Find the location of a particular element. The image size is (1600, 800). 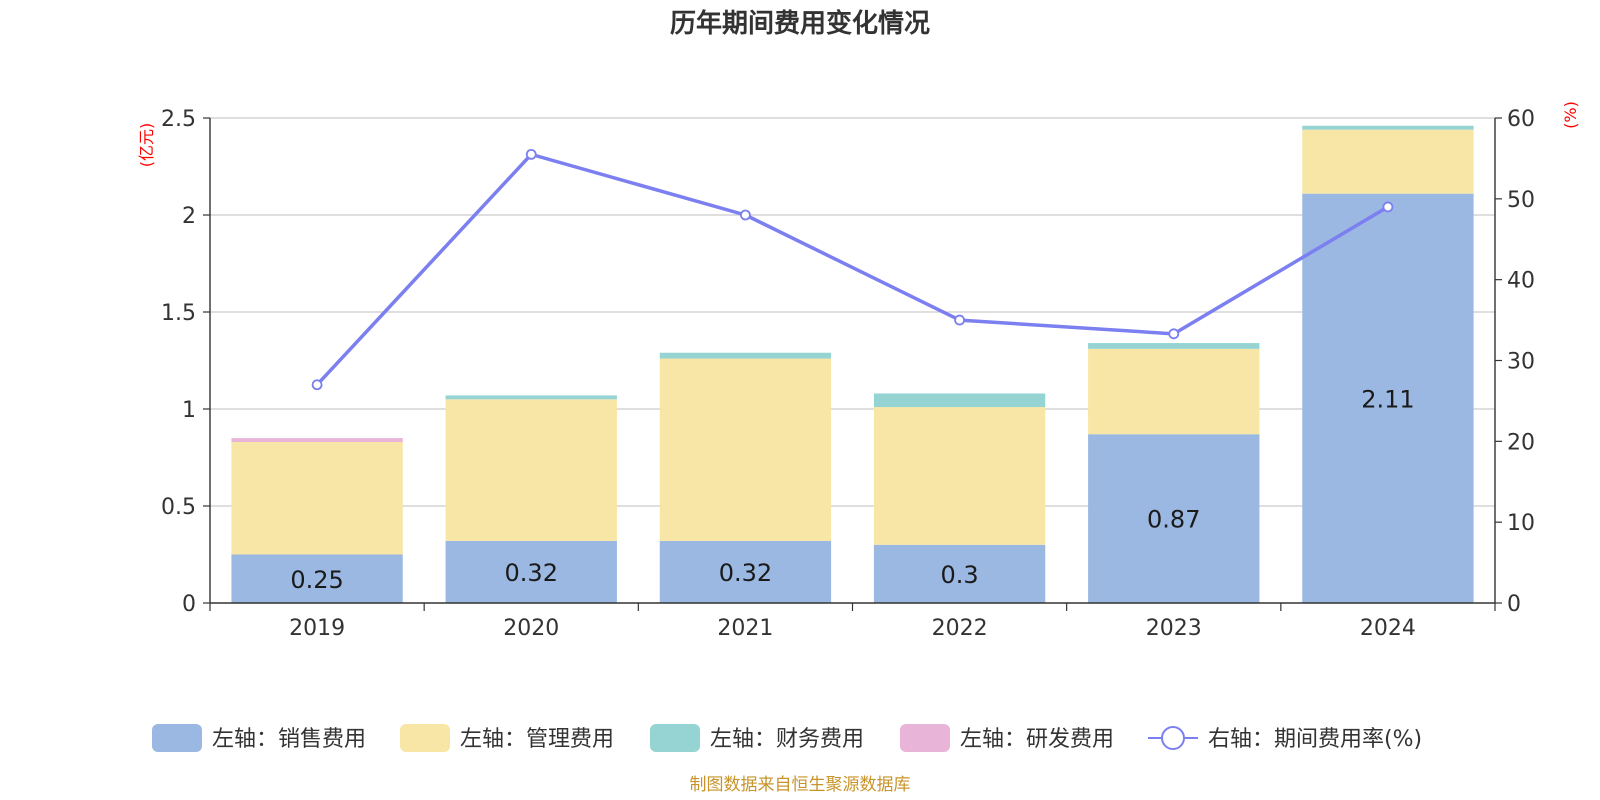

right-axis-tick-label: 50 is located at coordinates (1521, 200).